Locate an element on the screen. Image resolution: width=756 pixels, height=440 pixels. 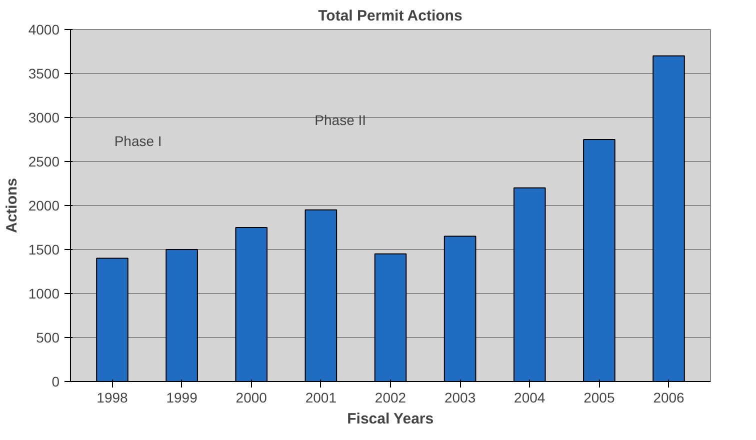
y-tick-label: 2500 is located at coordinates (44, 162).